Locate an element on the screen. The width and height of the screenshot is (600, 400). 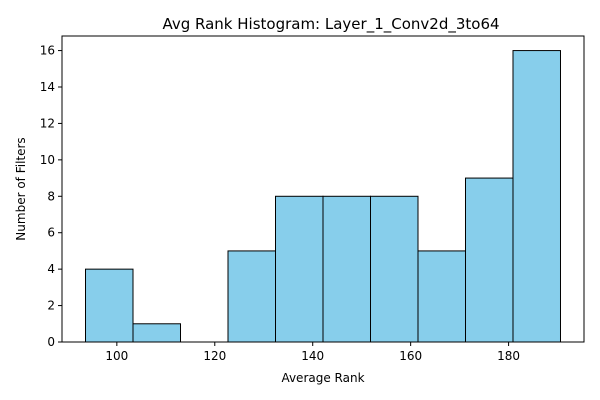
x-tick-label: 180 is located at coordinates (508, 356).